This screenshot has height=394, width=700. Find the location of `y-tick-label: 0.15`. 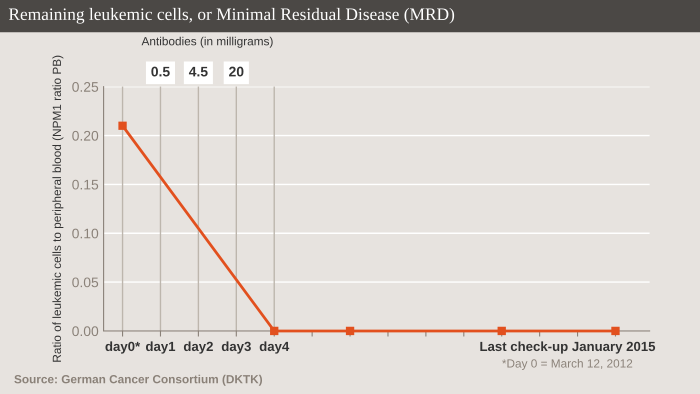

y-tick-label: 0.15 is located at coordinates (85, 185).